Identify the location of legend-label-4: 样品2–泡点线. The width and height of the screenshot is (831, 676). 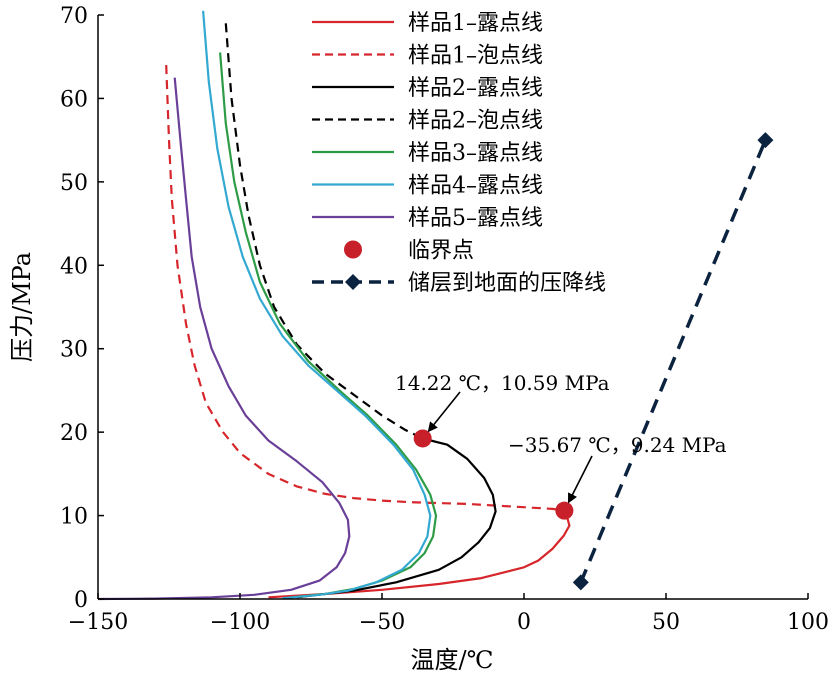
(475, 121).